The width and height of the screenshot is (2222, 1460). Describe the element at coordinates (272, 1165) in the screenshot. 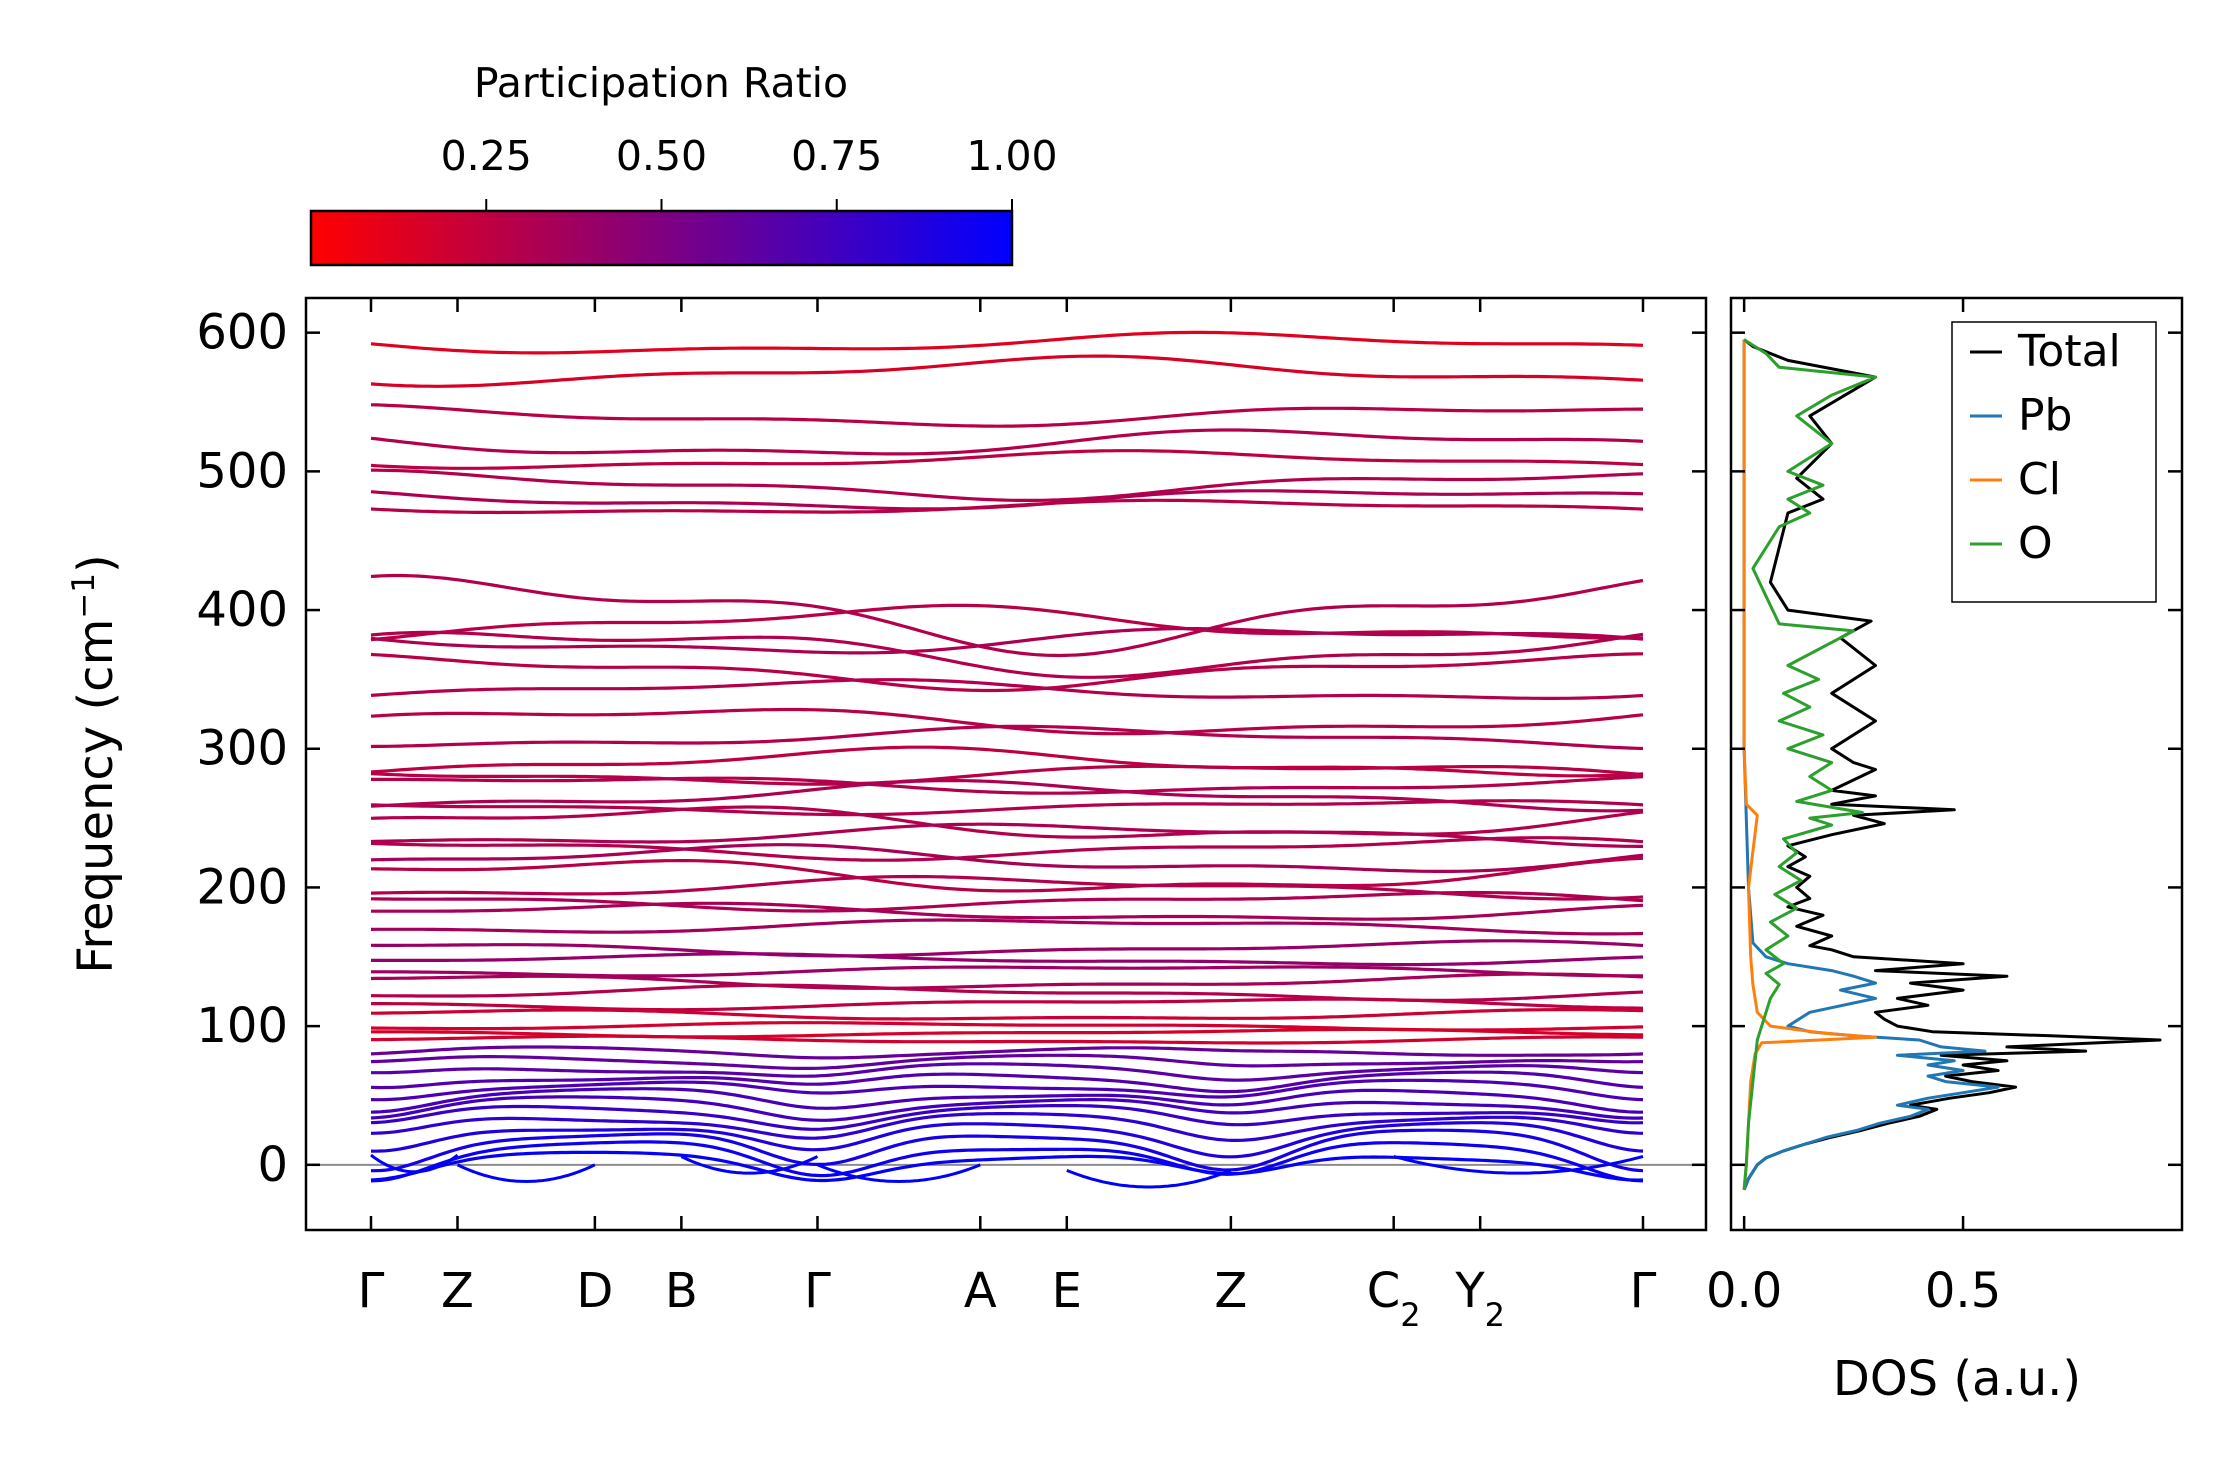

I see `band-ytick-label: 0` at that location.